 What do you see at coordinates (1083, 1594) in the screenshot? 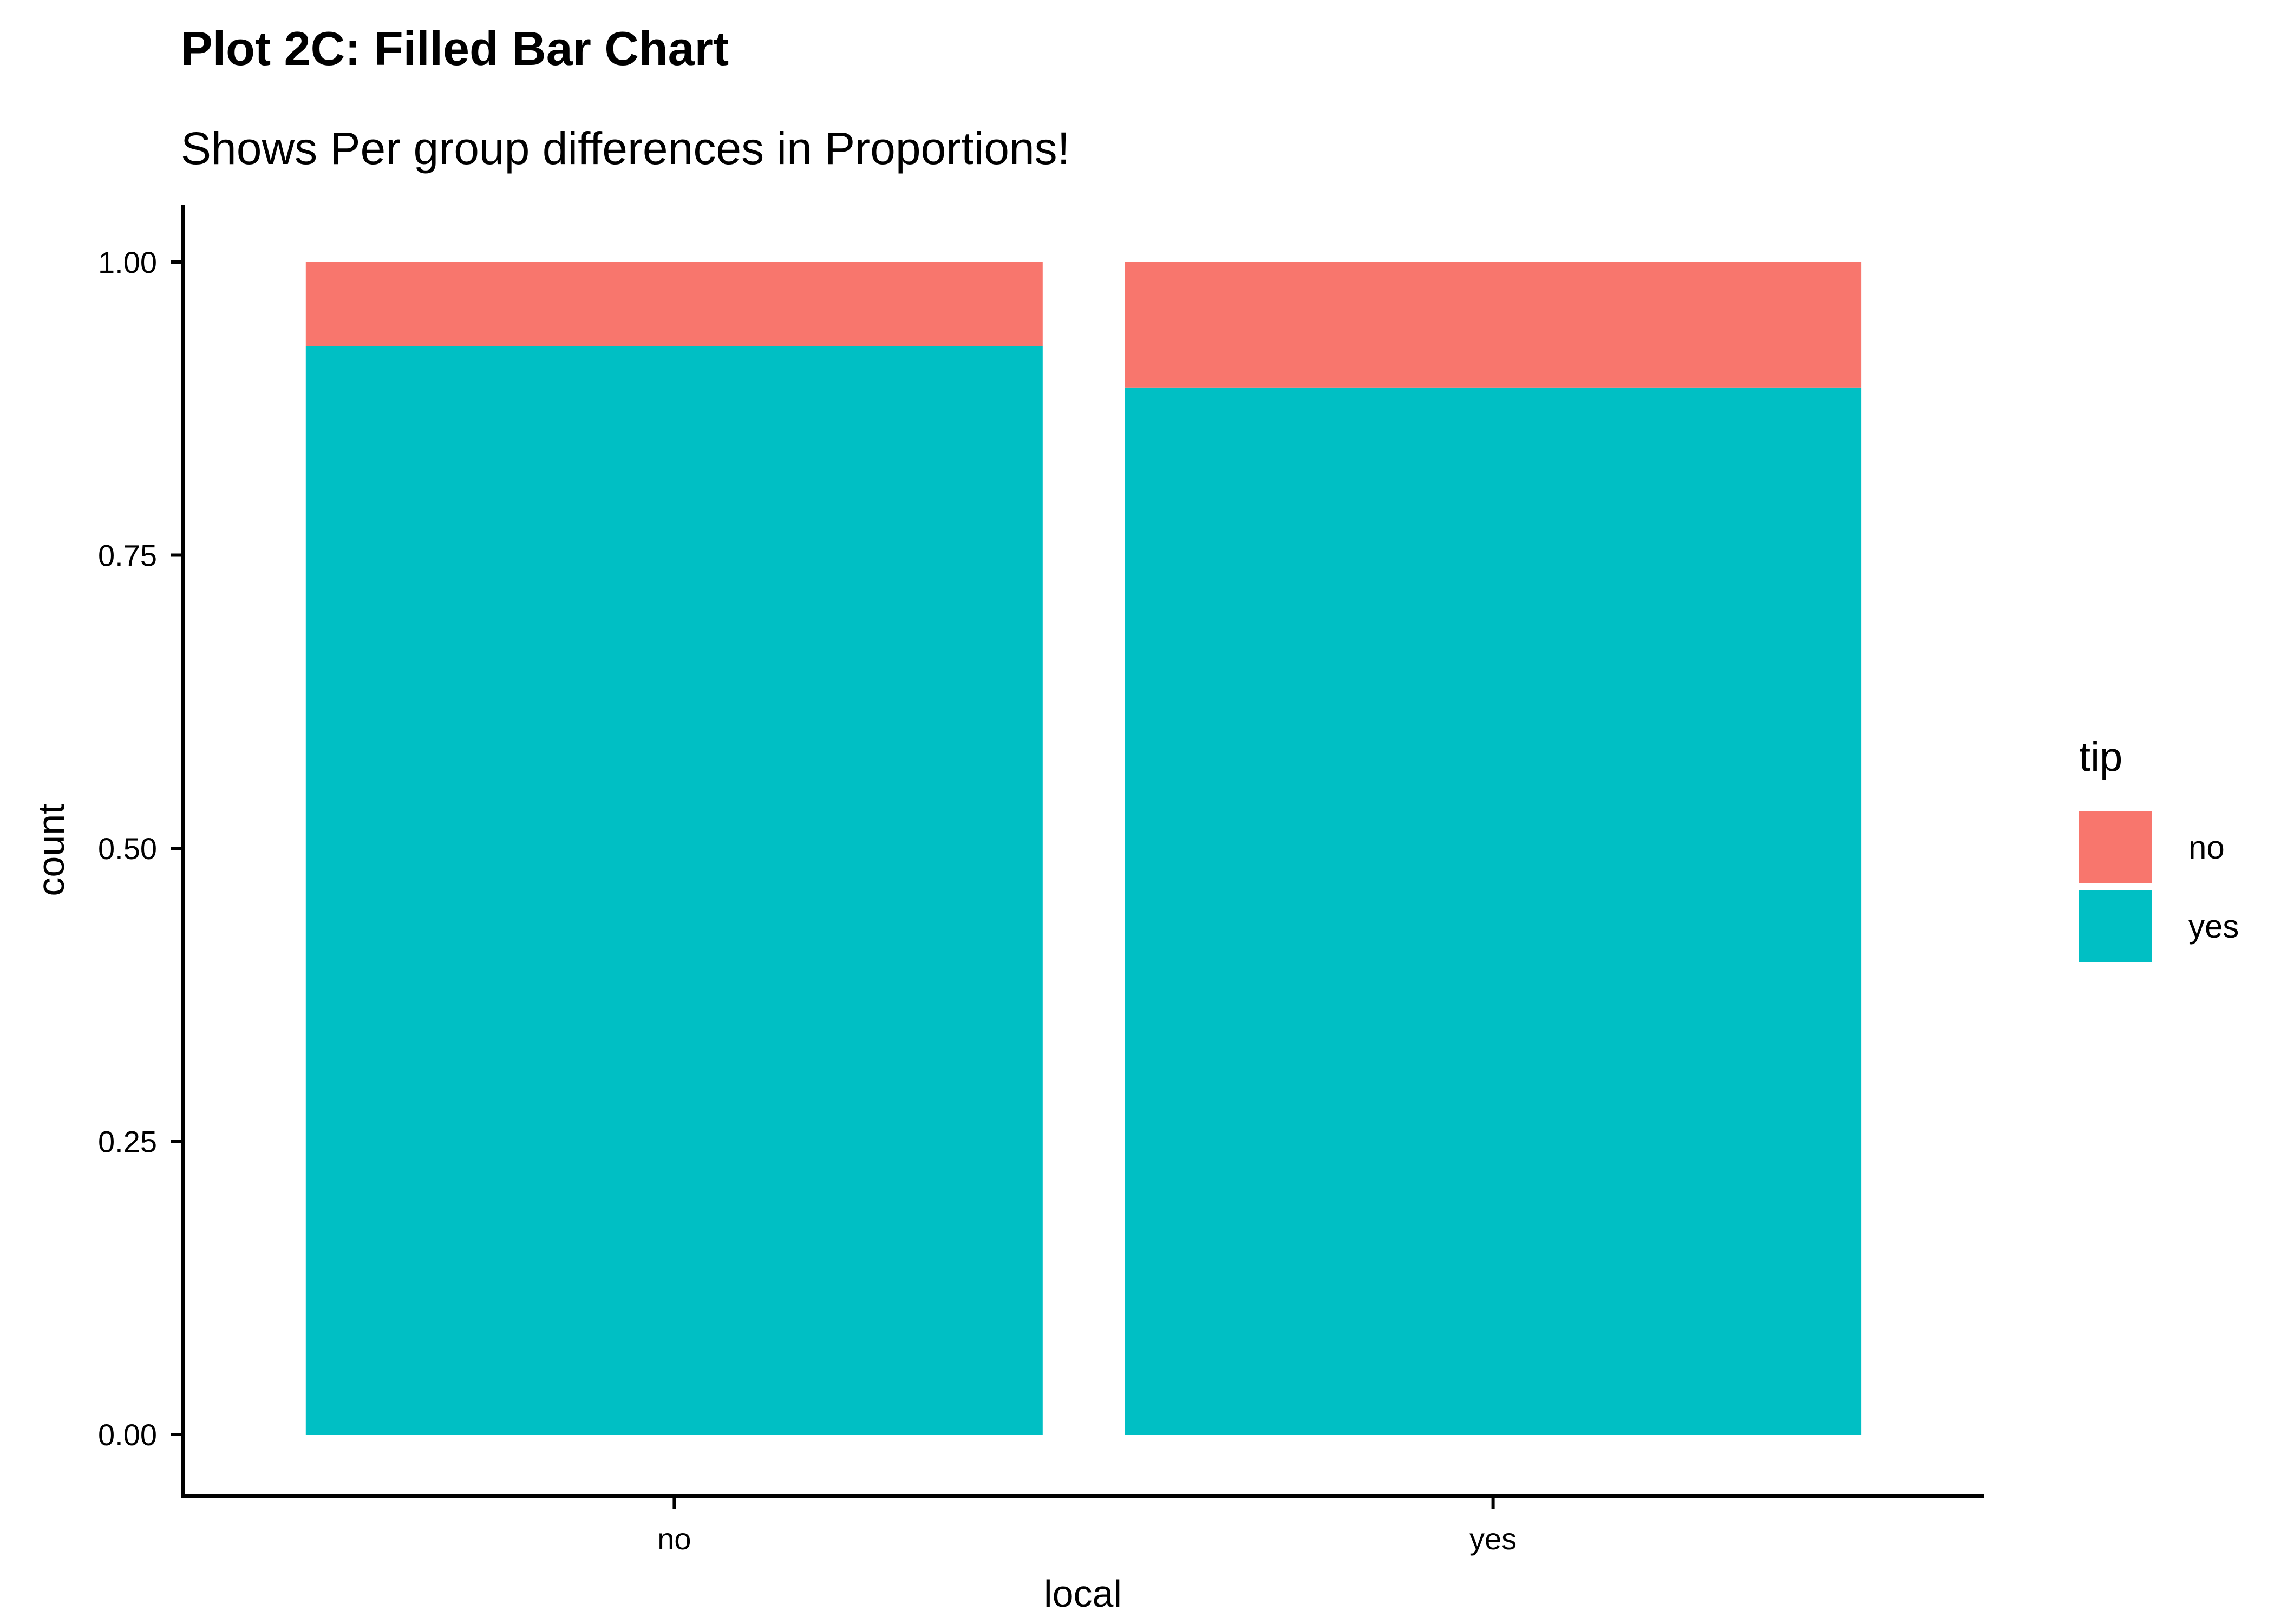
I see `x-axis-title: local` at bounding box center [1083, 1594].